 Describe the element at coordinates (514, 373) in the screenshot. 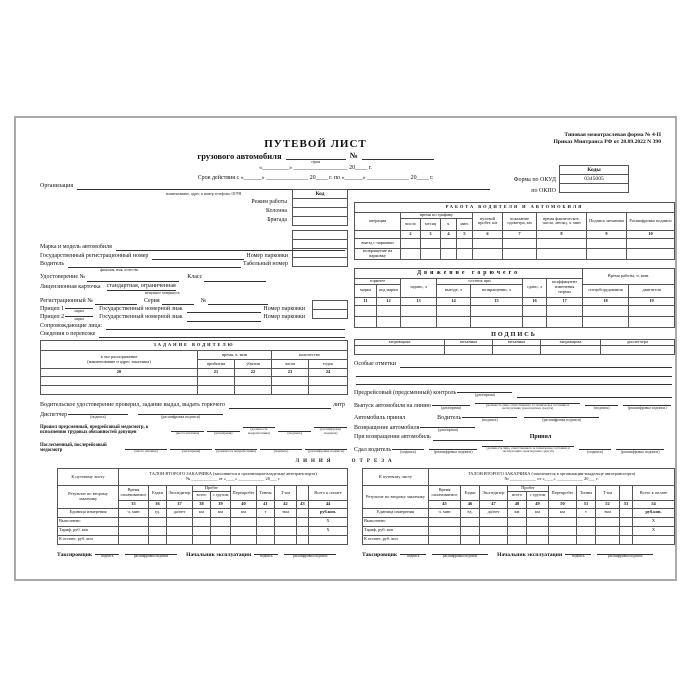

I see `notes-blank` at that location.